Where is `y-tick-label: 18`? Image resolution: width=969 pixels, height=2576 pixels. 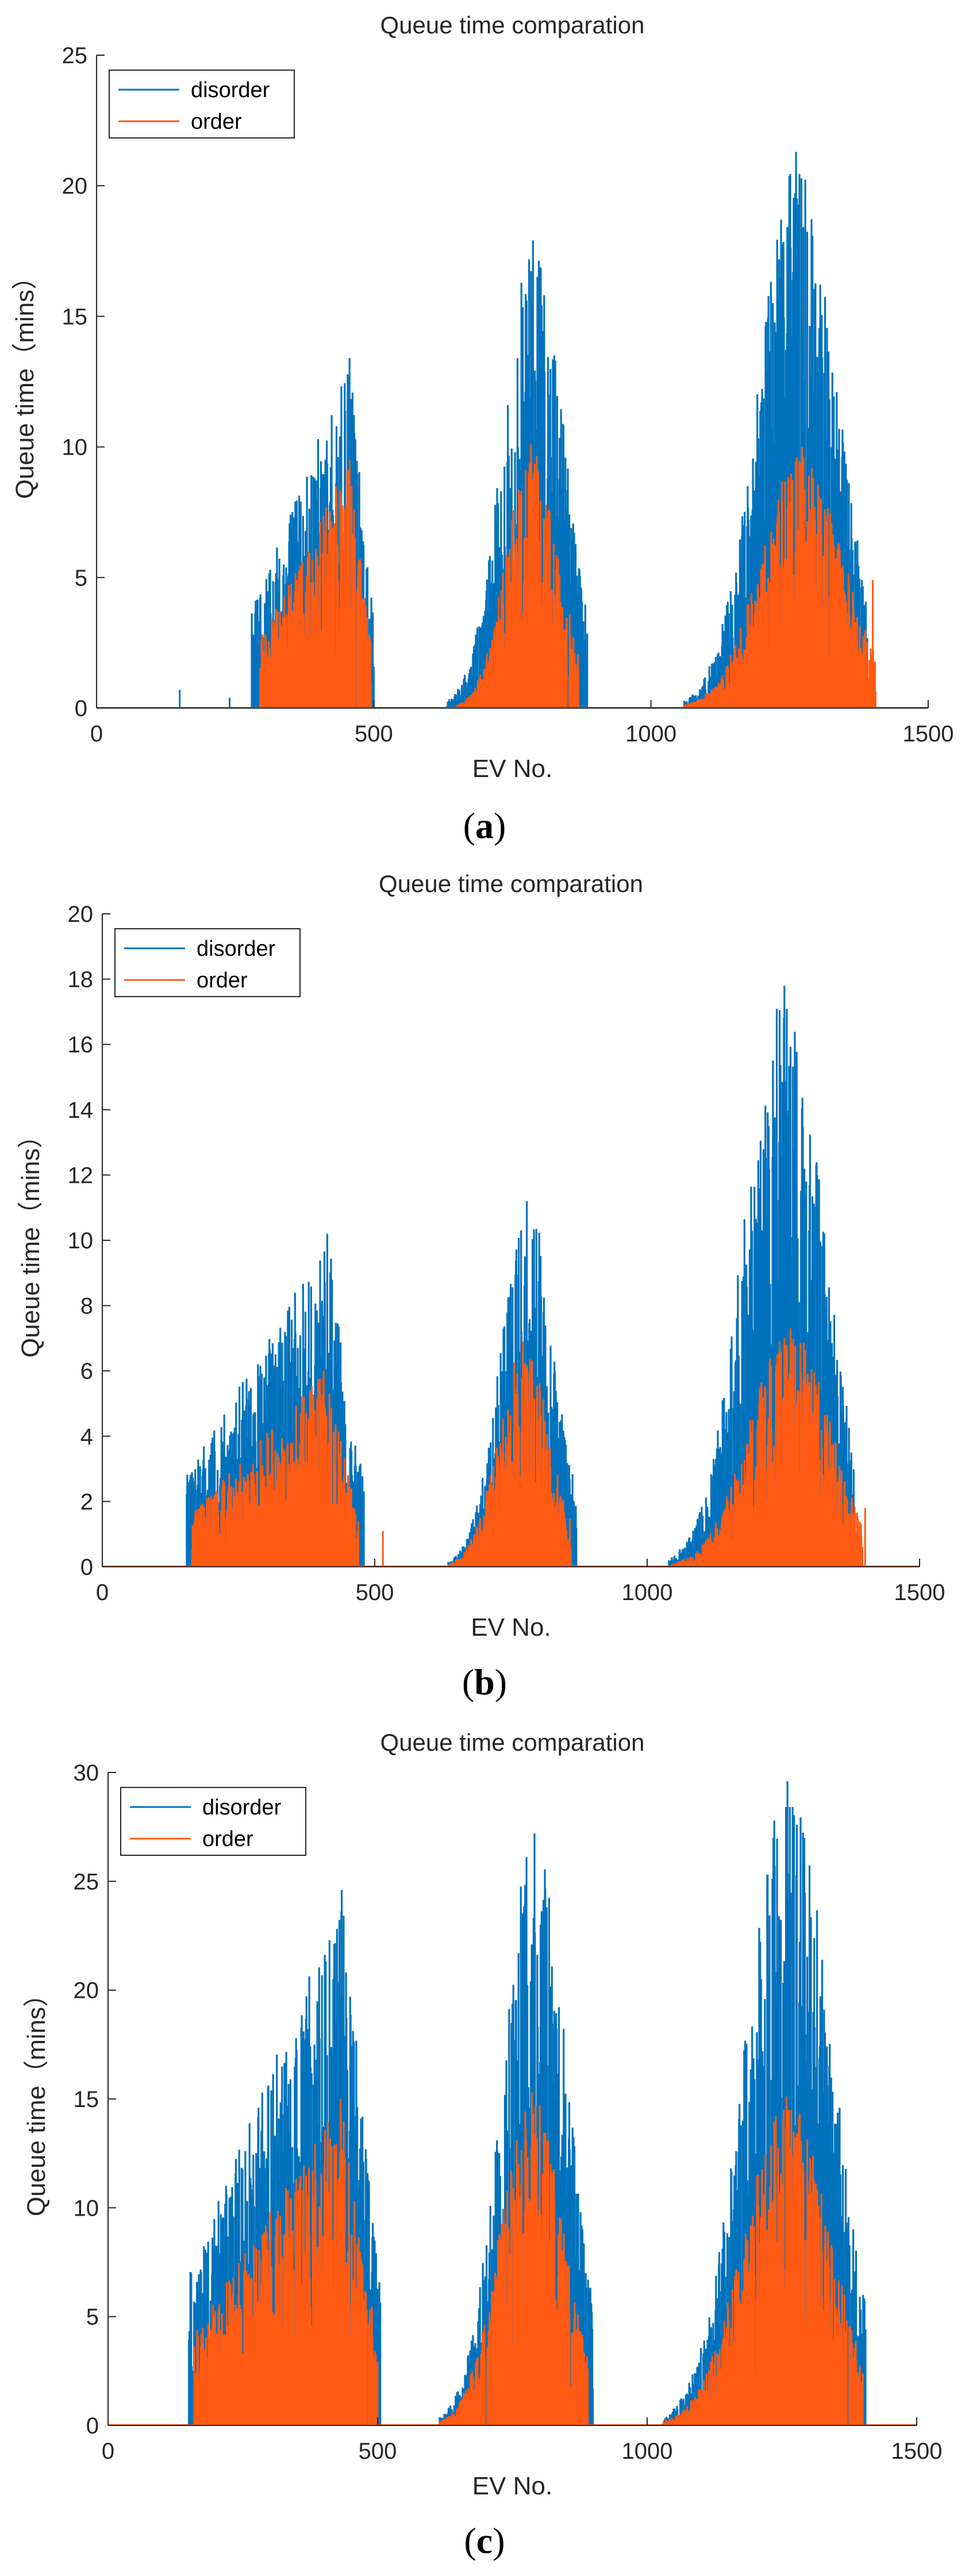 y-tick-label: 18 is located at coordinates (81, 980).